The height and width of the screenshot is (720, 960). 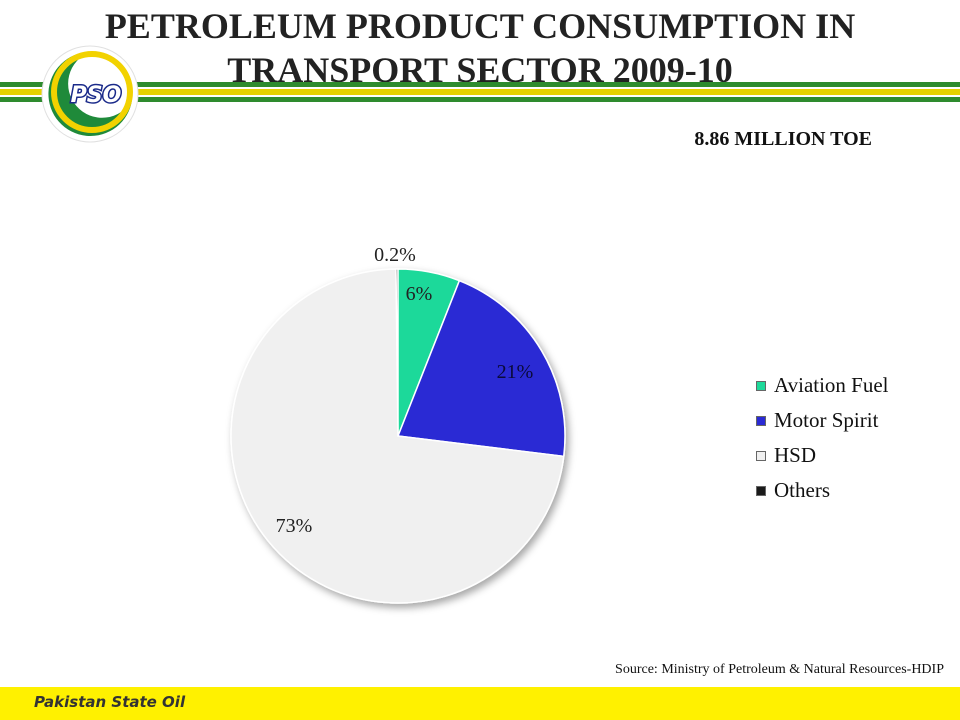 What do you see at coordinates (761, 455) in the screenshot?
I see `legend-swatch-hsd` at bounding box center [761, 455].